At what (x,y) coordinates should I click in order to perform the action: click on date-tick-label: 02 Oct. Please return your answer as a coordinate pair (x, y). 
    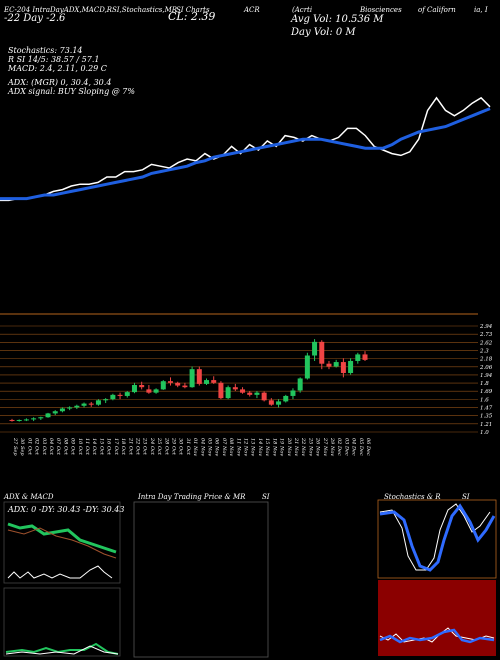
    Looking at the image, I should click on (37, 447).